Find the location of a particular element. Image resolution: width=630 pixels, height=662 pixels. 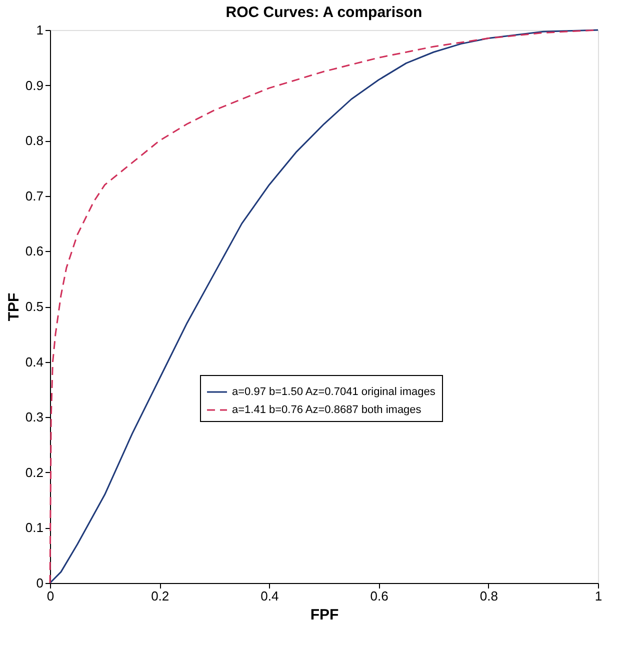

x-tick-label: 0.8 is located at coordinates (489, 596).